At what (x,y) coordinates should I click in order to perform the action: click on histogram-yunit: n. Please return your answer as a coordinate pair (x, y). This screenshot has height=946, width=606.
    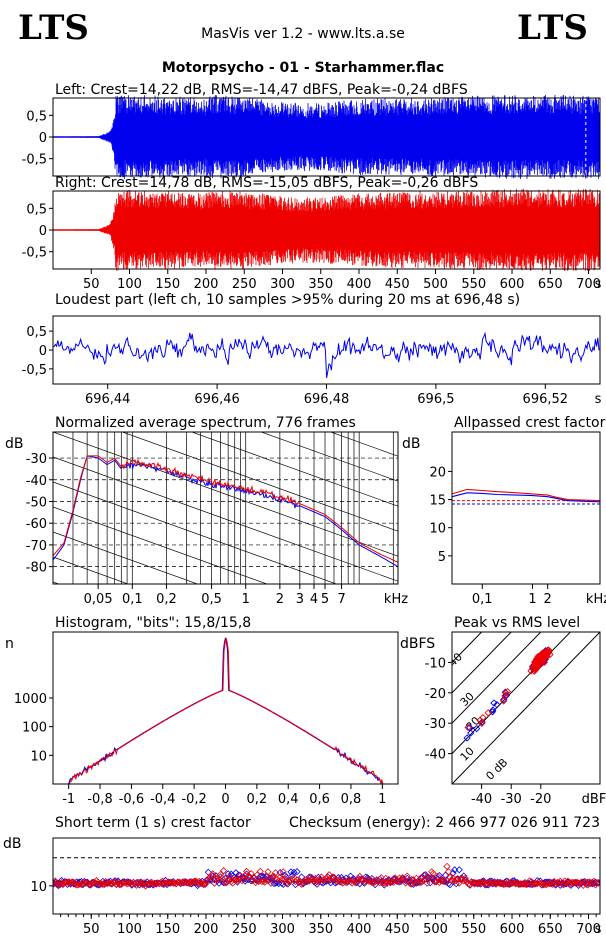
    Looking at the image, I should click on (9, 644).